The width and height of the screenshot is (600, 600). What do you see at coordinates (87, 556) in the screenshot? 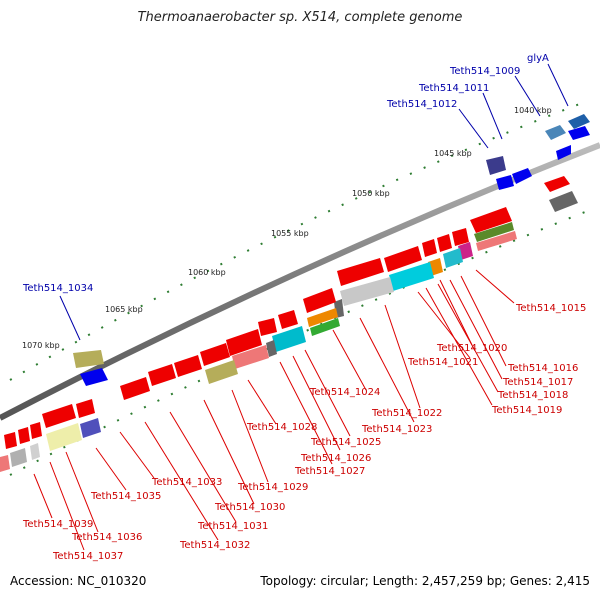
I see `gene-label-1037: Teth514_1037` at bounding box center [87, 556].